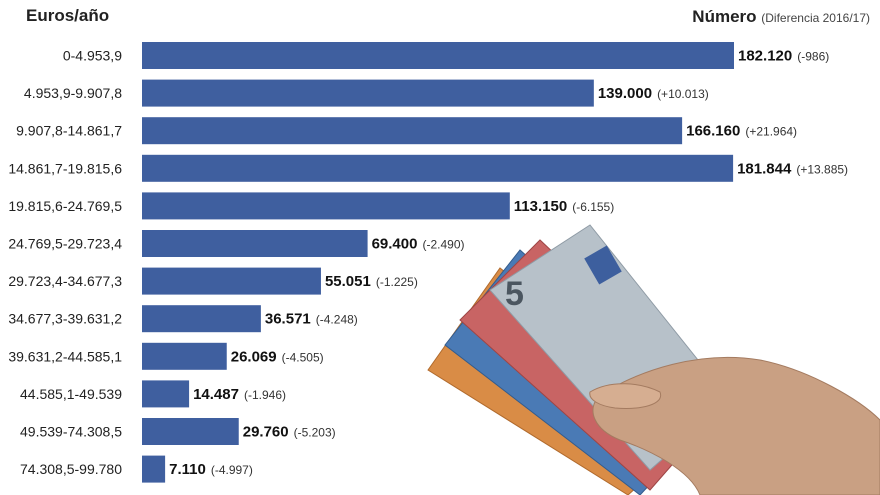  What do you see at coordinates (289, 432) in the screenshot?
I see `value-label: 29.760 (-5.203)` at bounding box center [289, 432].